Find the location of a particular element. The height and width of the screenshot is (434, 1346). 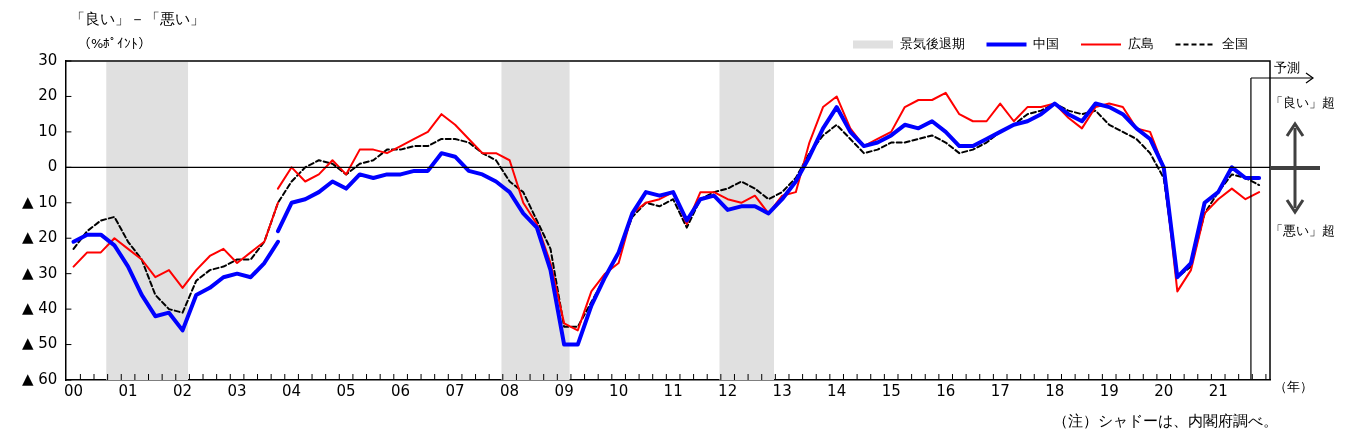

y-tick-label: 30 is located at coordinates (48, 59).